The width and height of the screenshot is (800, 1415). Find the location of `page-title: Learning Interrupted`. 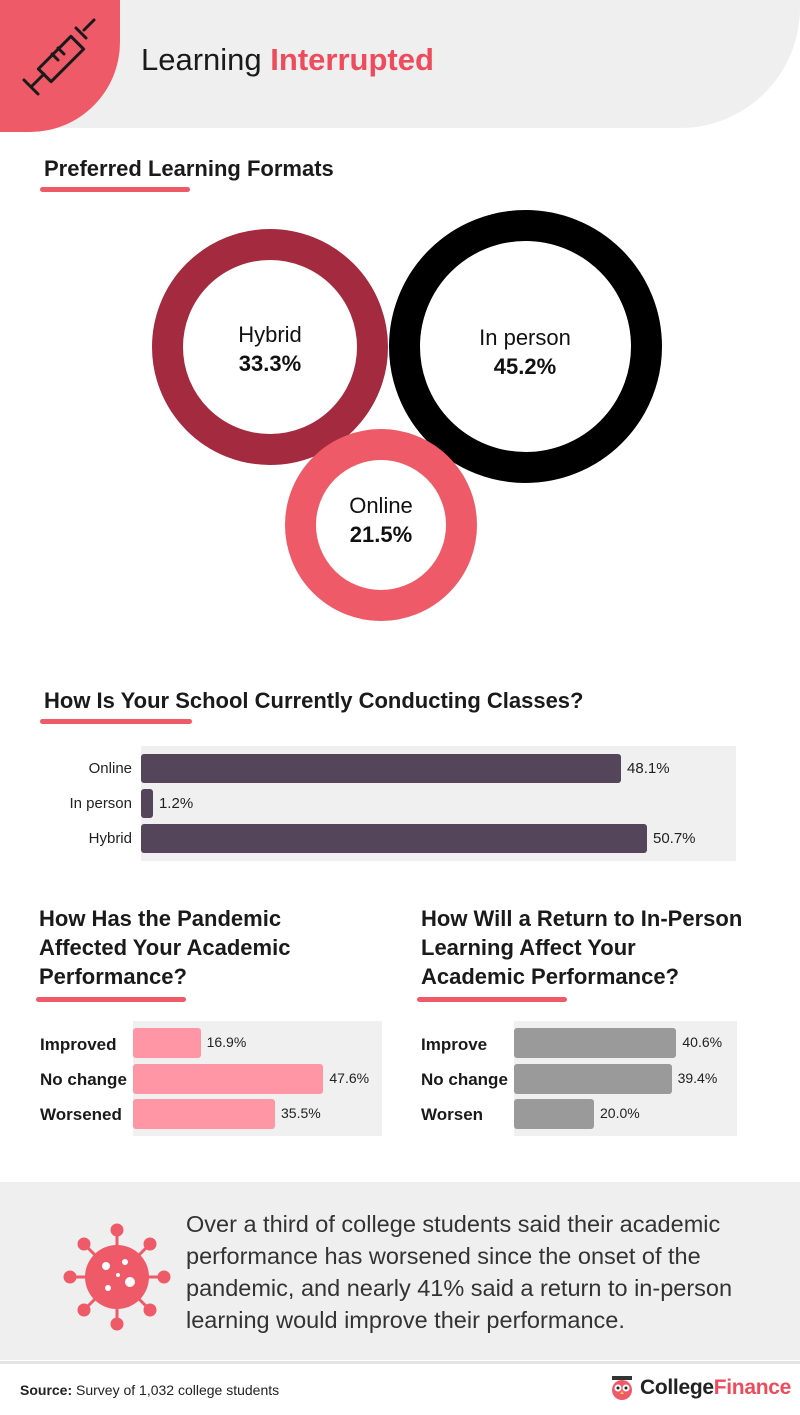

page-title: Learning Interrupted is located at coordinates (287, 60).